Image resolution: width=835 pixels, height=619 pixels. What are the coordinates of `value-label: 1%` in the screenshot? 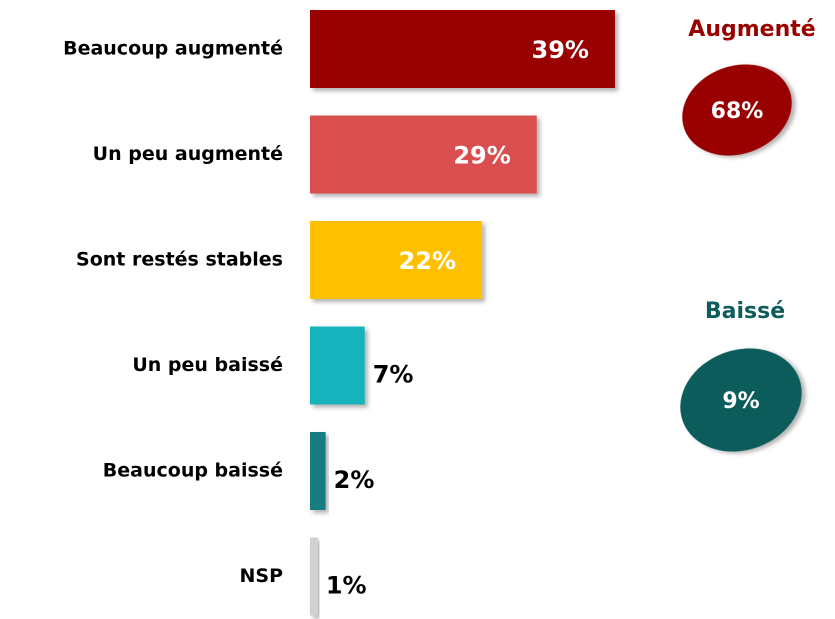 It's located at (346, 586).